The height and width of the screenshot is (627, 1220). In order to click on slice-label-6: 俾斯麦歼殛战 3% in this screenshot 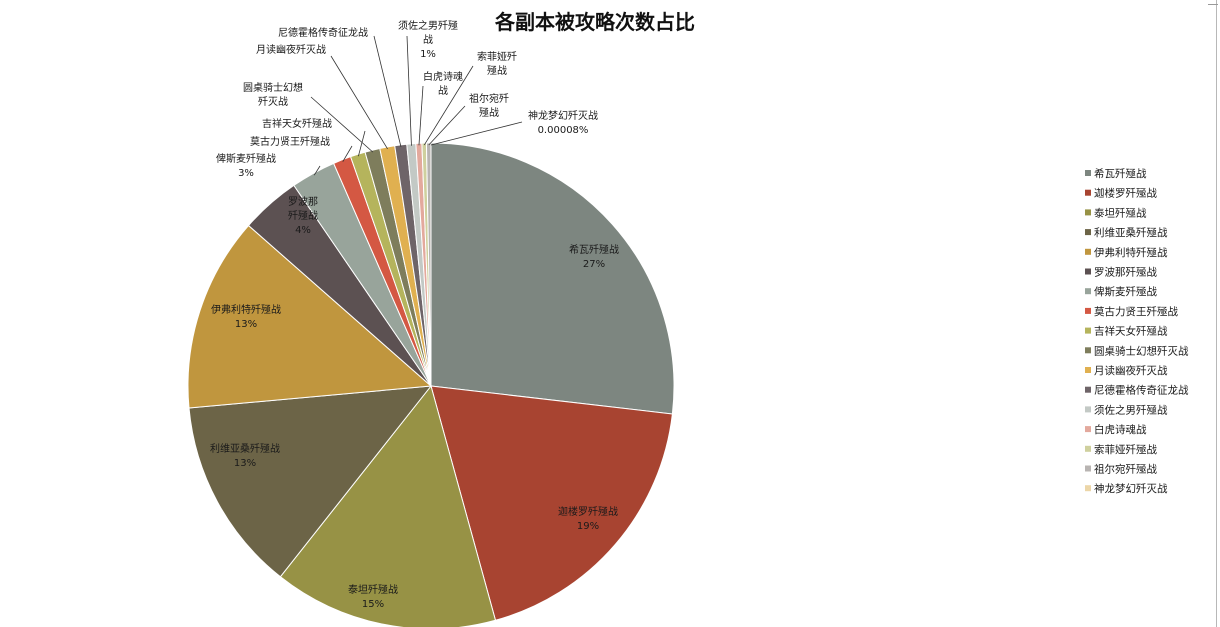, I will do `click(246, 165)`.